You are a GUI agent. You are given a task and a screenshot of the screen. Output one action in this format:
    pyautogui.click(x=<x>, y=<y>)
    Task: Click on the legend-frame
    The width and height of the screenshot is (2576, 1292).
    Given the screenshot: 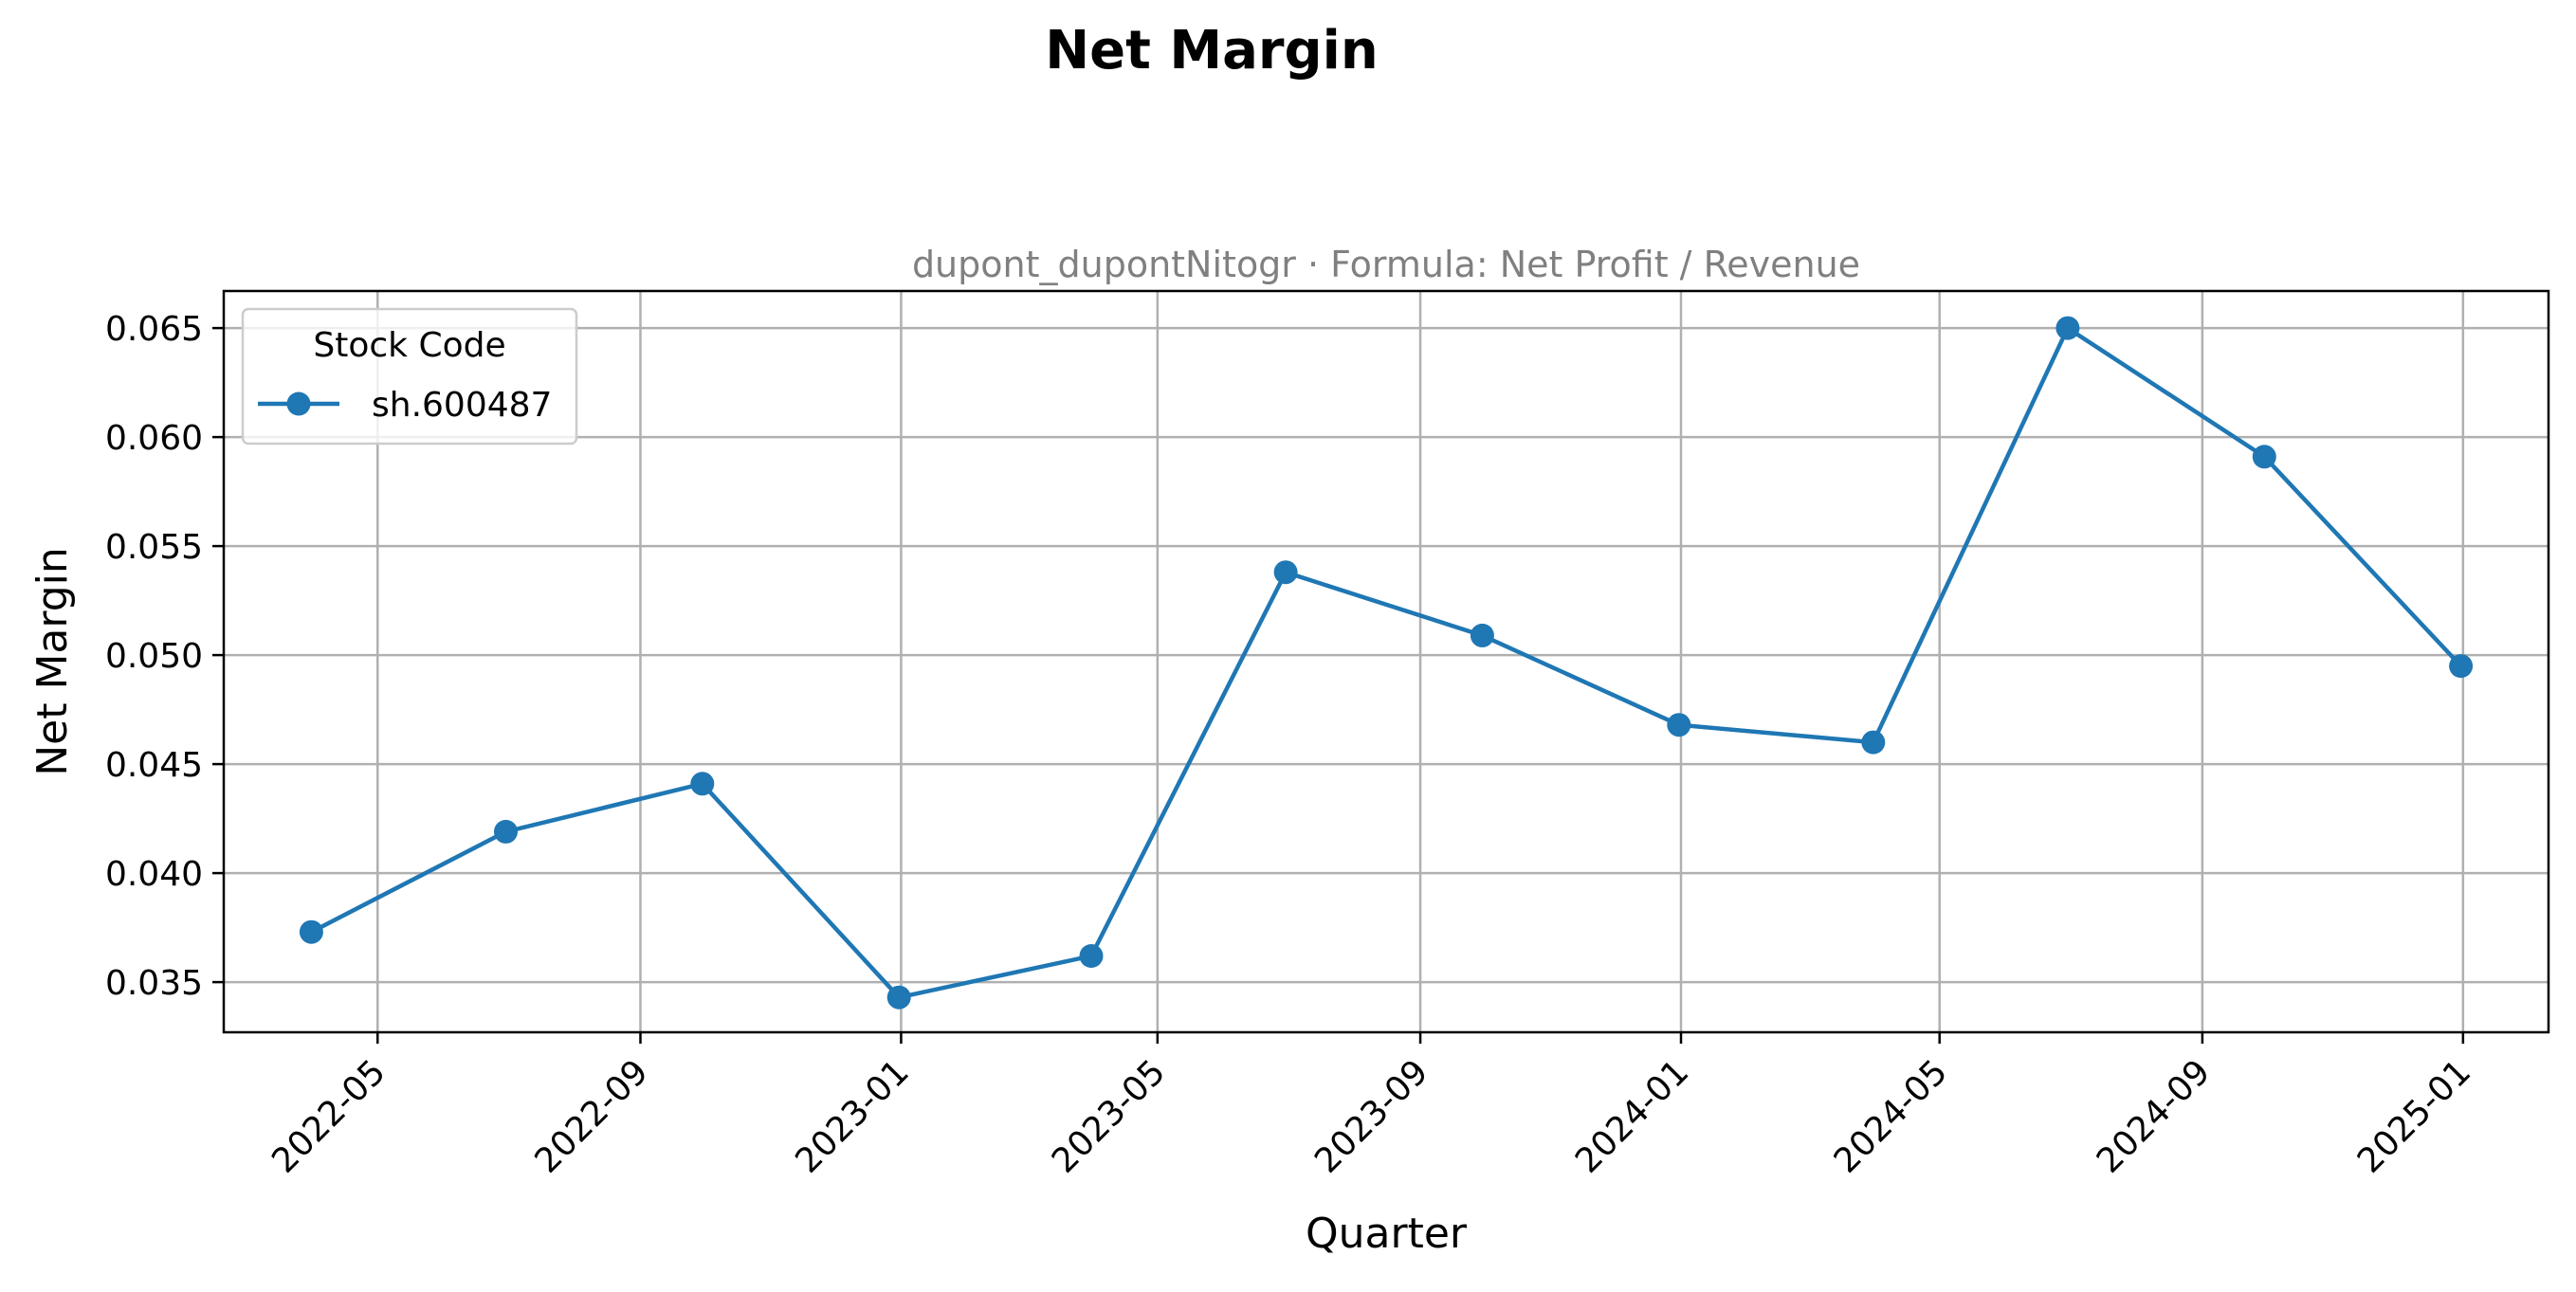 What is the action you would take?
    pyautogui.click(x=409, y=376)
    